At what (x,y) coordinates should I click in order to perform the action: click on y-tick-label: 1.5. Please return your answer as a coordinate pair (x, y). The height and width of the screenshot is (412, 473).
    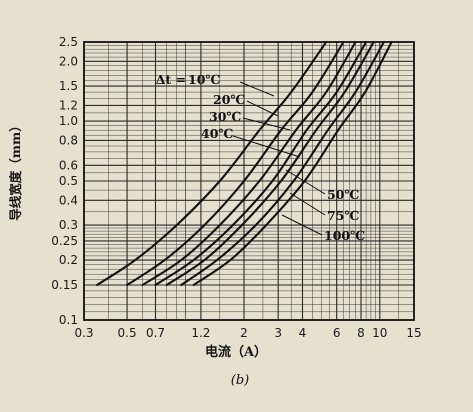
    Looking at the image, I should click on (68, 86).